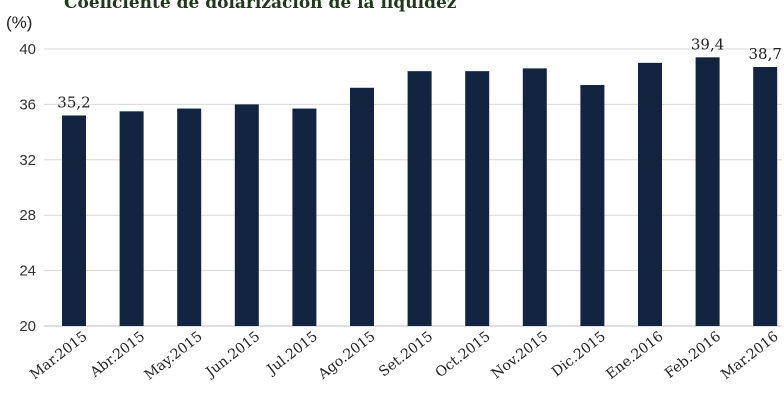  What do you see at coordinates (707, 44) in the screenshot?
I see `data-label: 39,4` at bounding box center [707, 44].